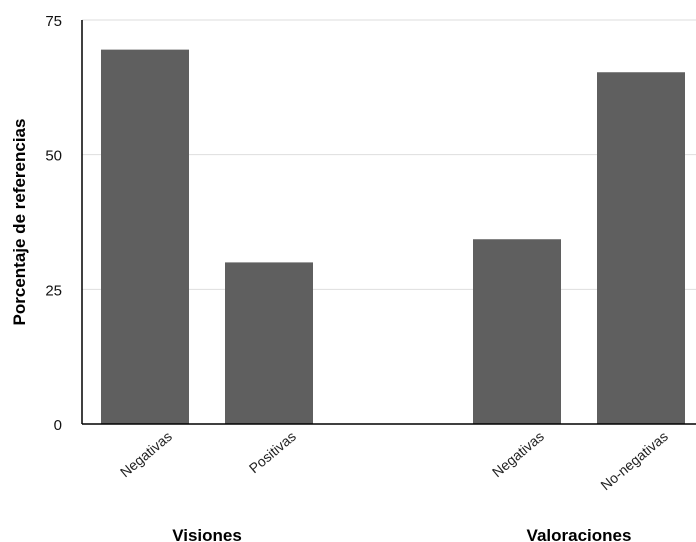 This screenshot has height=542, width=696. What do you see at coordinates (53, 223) in the screenshot?
I see `y-tick-labels: 0 25 50 75` at bounding box center [53, 223].